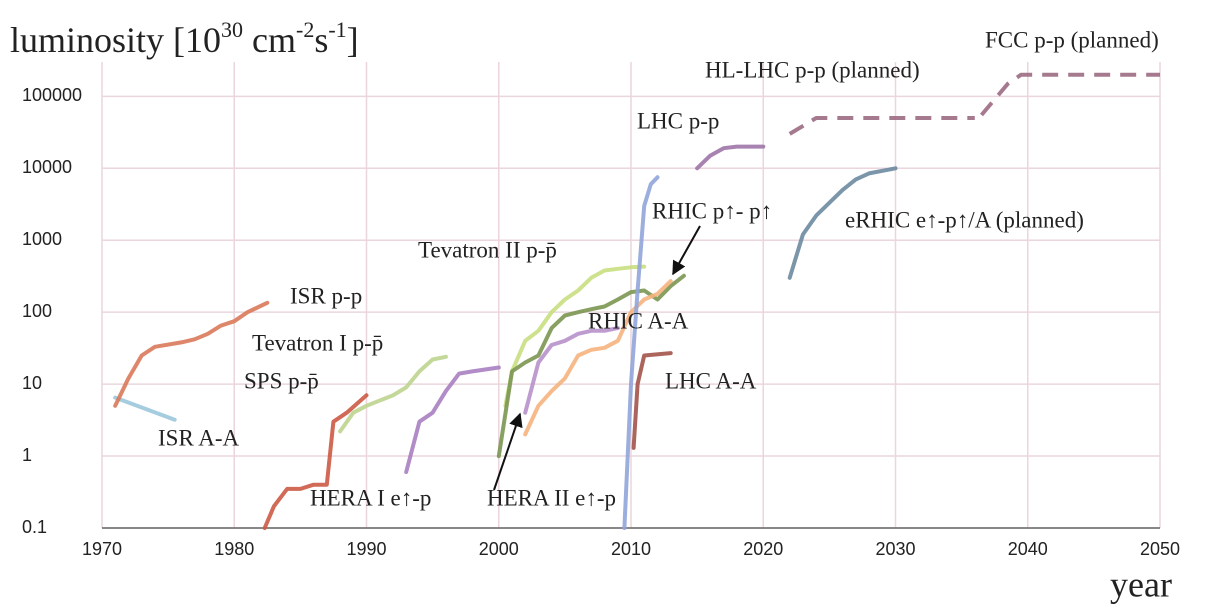 The image size is (1229, 613). I want to click on x-tick-label: 2030, so click(895, 549).